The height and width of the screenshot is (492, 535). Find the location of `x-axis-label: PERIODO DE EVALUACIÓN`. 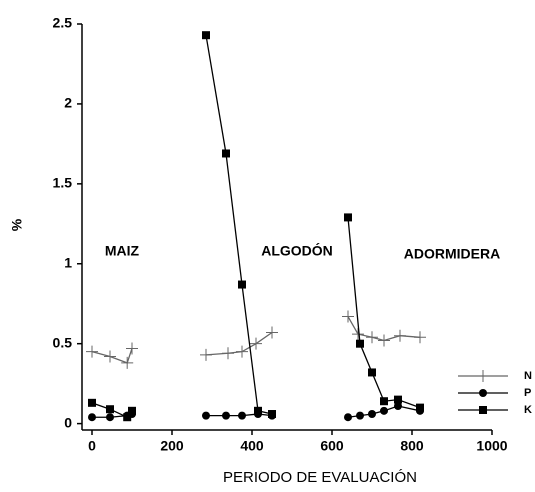

x-axis-label: PERIODO DE EVALUACIÓN is located at coordinates (320, 477).